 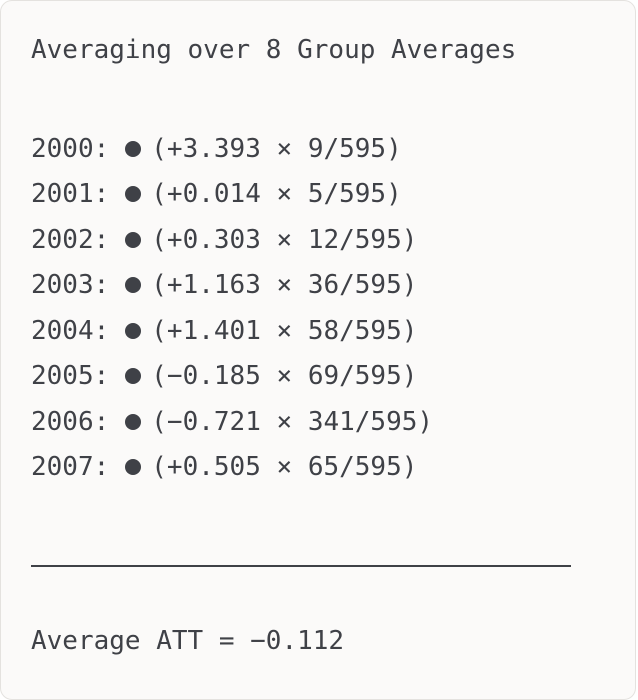 I want to click on list-item: 2001: (+0.014 × 5/595), so click(x=232, y=195).